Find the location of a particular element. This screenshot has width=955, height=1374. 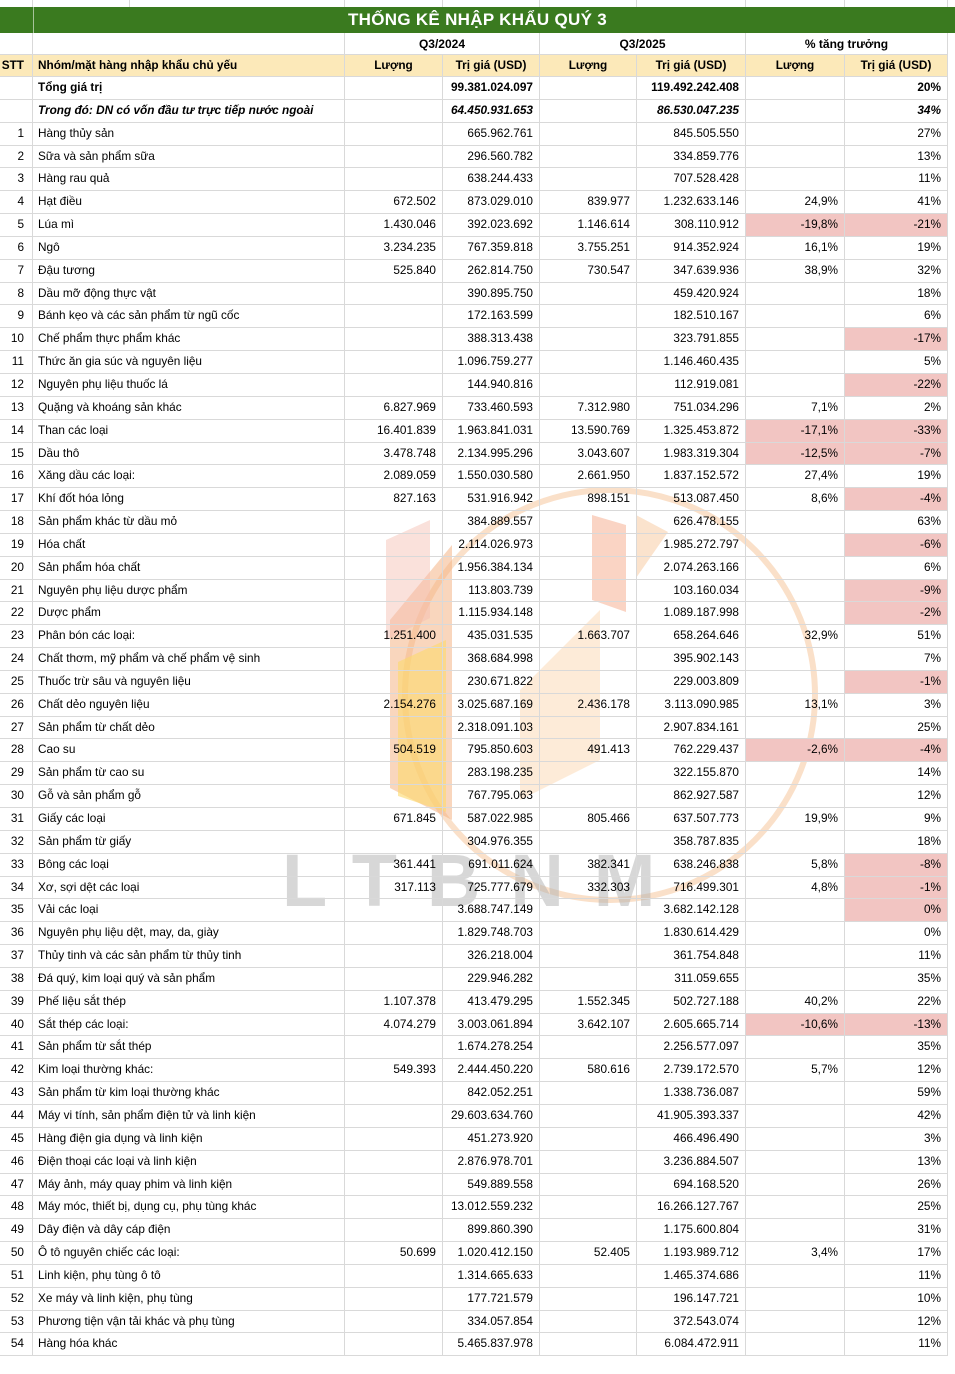

cell-stt: 31 is located at coordinates (16, 819).